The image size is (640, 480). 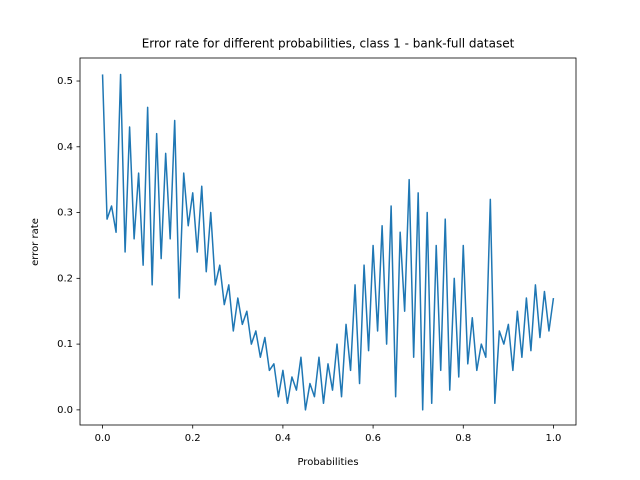 What do you see at coordinates (193, 438) in the screenshot?
I see `x-tick-label: 0.2` at bounding box center [193, 438].